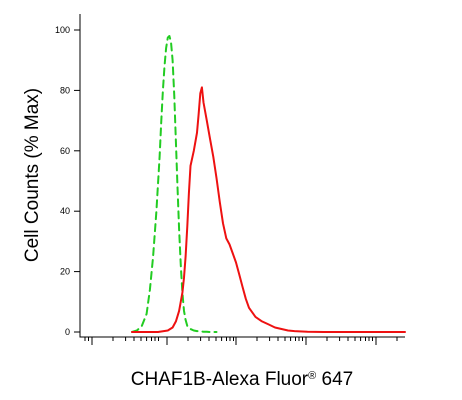  I want to click on y-tick-label: 60, so click(65, 151).